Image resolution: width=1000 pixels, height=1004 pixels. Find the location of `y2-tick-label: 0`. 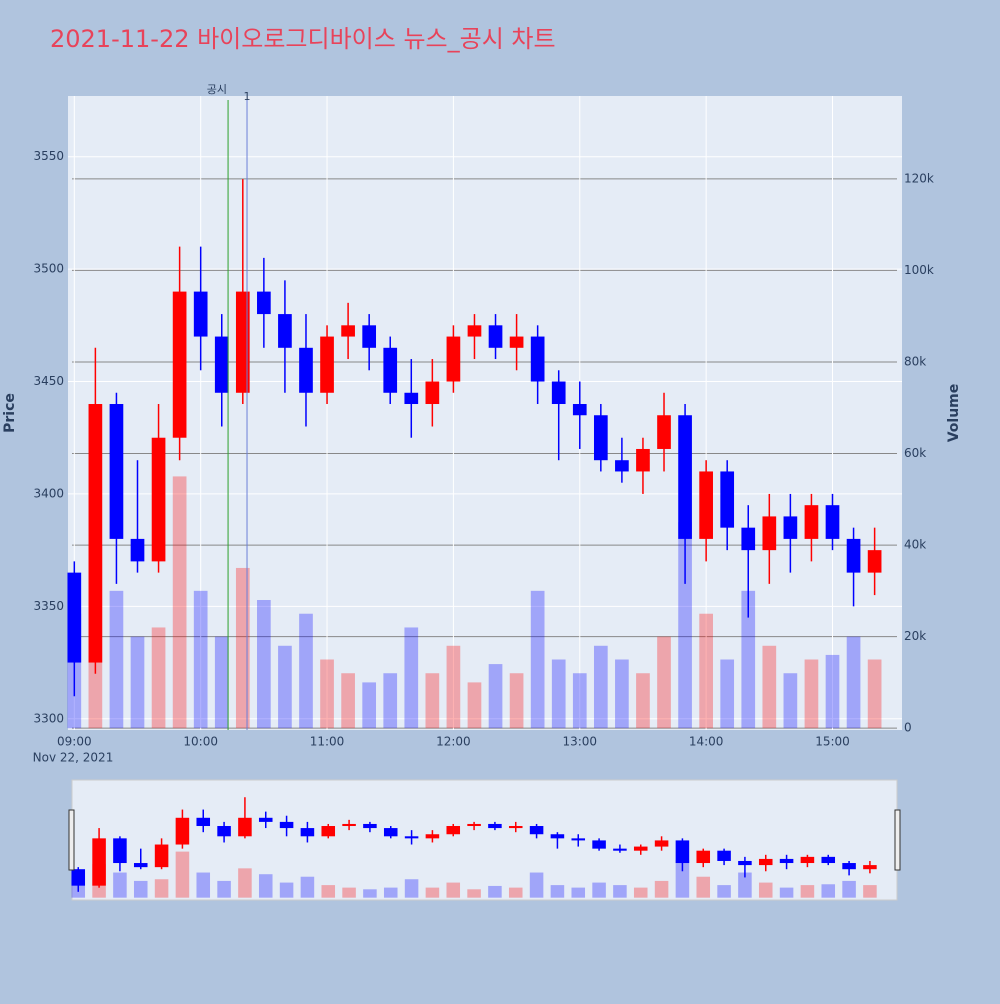

y2-tick-label: 0 is located at coordinates (908, 728).